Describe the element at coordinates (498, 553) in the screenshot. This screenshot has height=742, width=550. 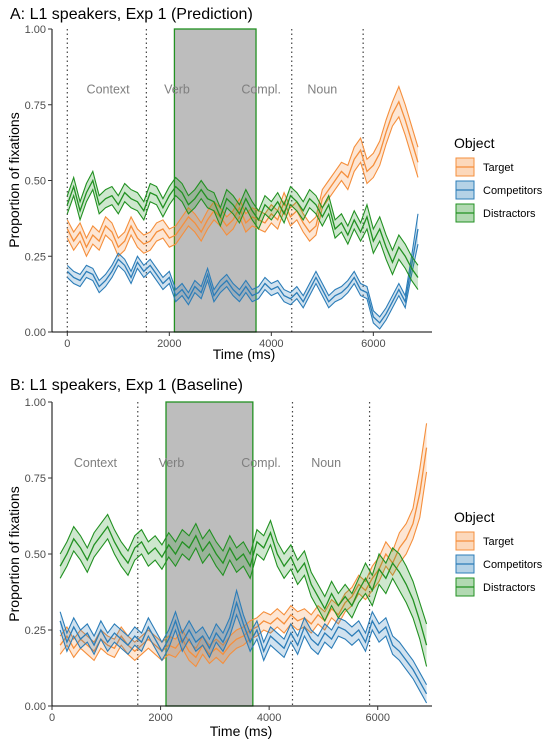
I see `panel-b-legend: Object Target Competitors Distractors` at that location.